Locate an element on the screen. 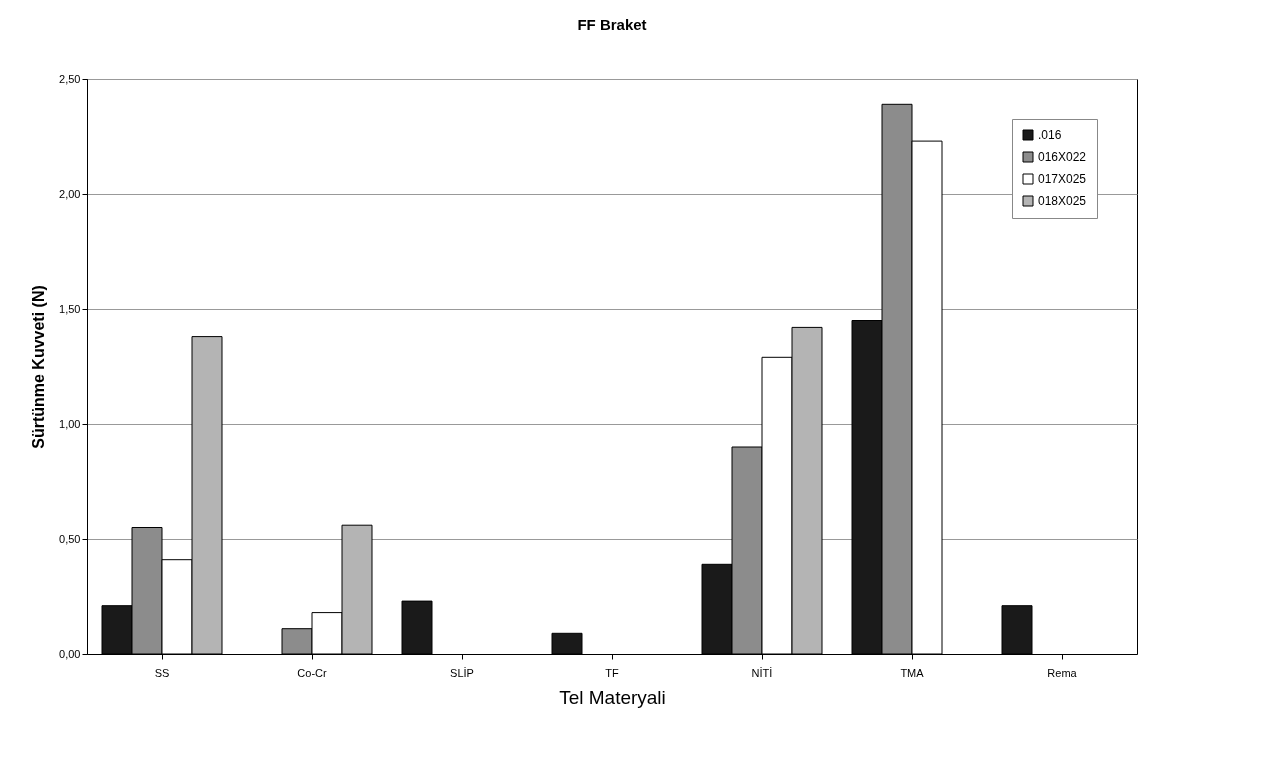 Image resolution: width=1272 pixels, height=777 pixels. y-tick-label: 0,50 is located at coordinates (70, 538).